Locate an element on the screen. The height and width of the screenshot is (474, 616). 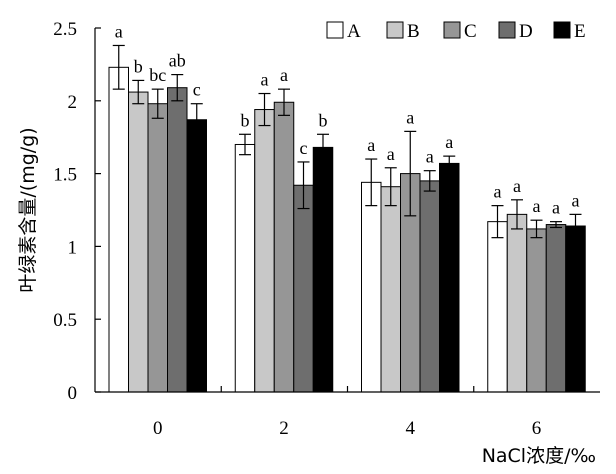
legend-swatch-C is located at coordinates (452, 30).